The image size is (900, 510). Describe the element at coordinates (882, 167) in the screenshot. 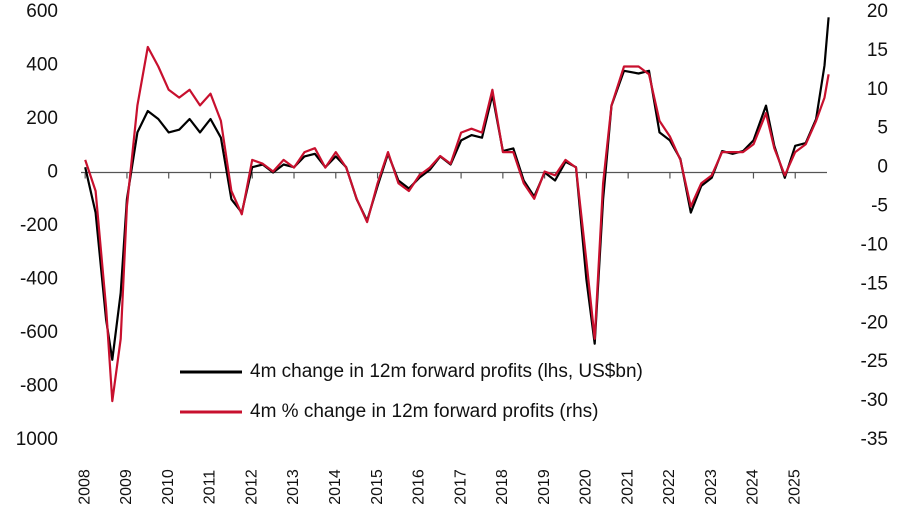

I see `y2-tick-label: 0` at that location.